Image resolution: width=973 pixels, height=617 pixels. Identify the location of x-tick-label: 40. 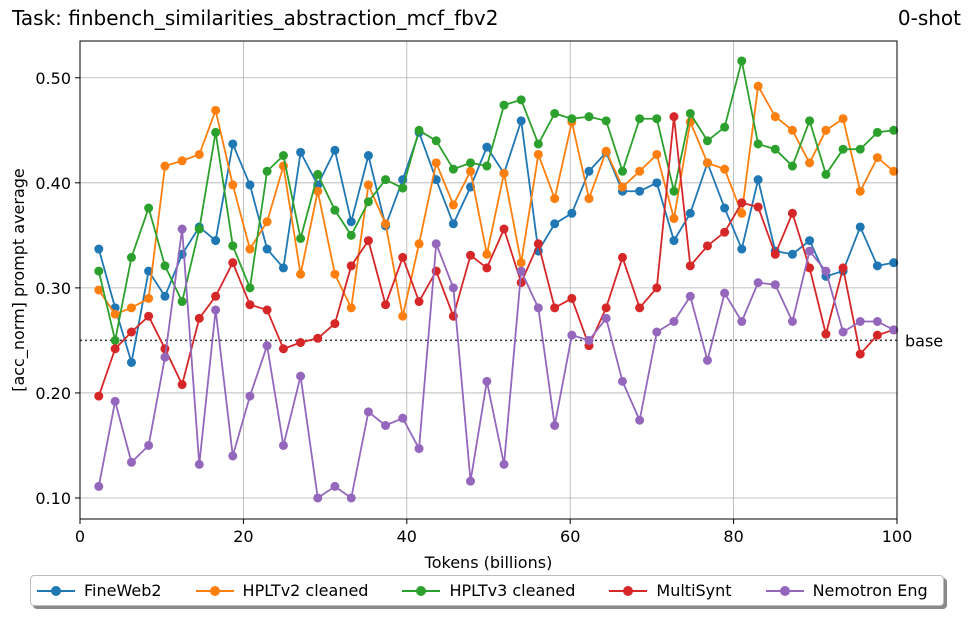
(407, 536).